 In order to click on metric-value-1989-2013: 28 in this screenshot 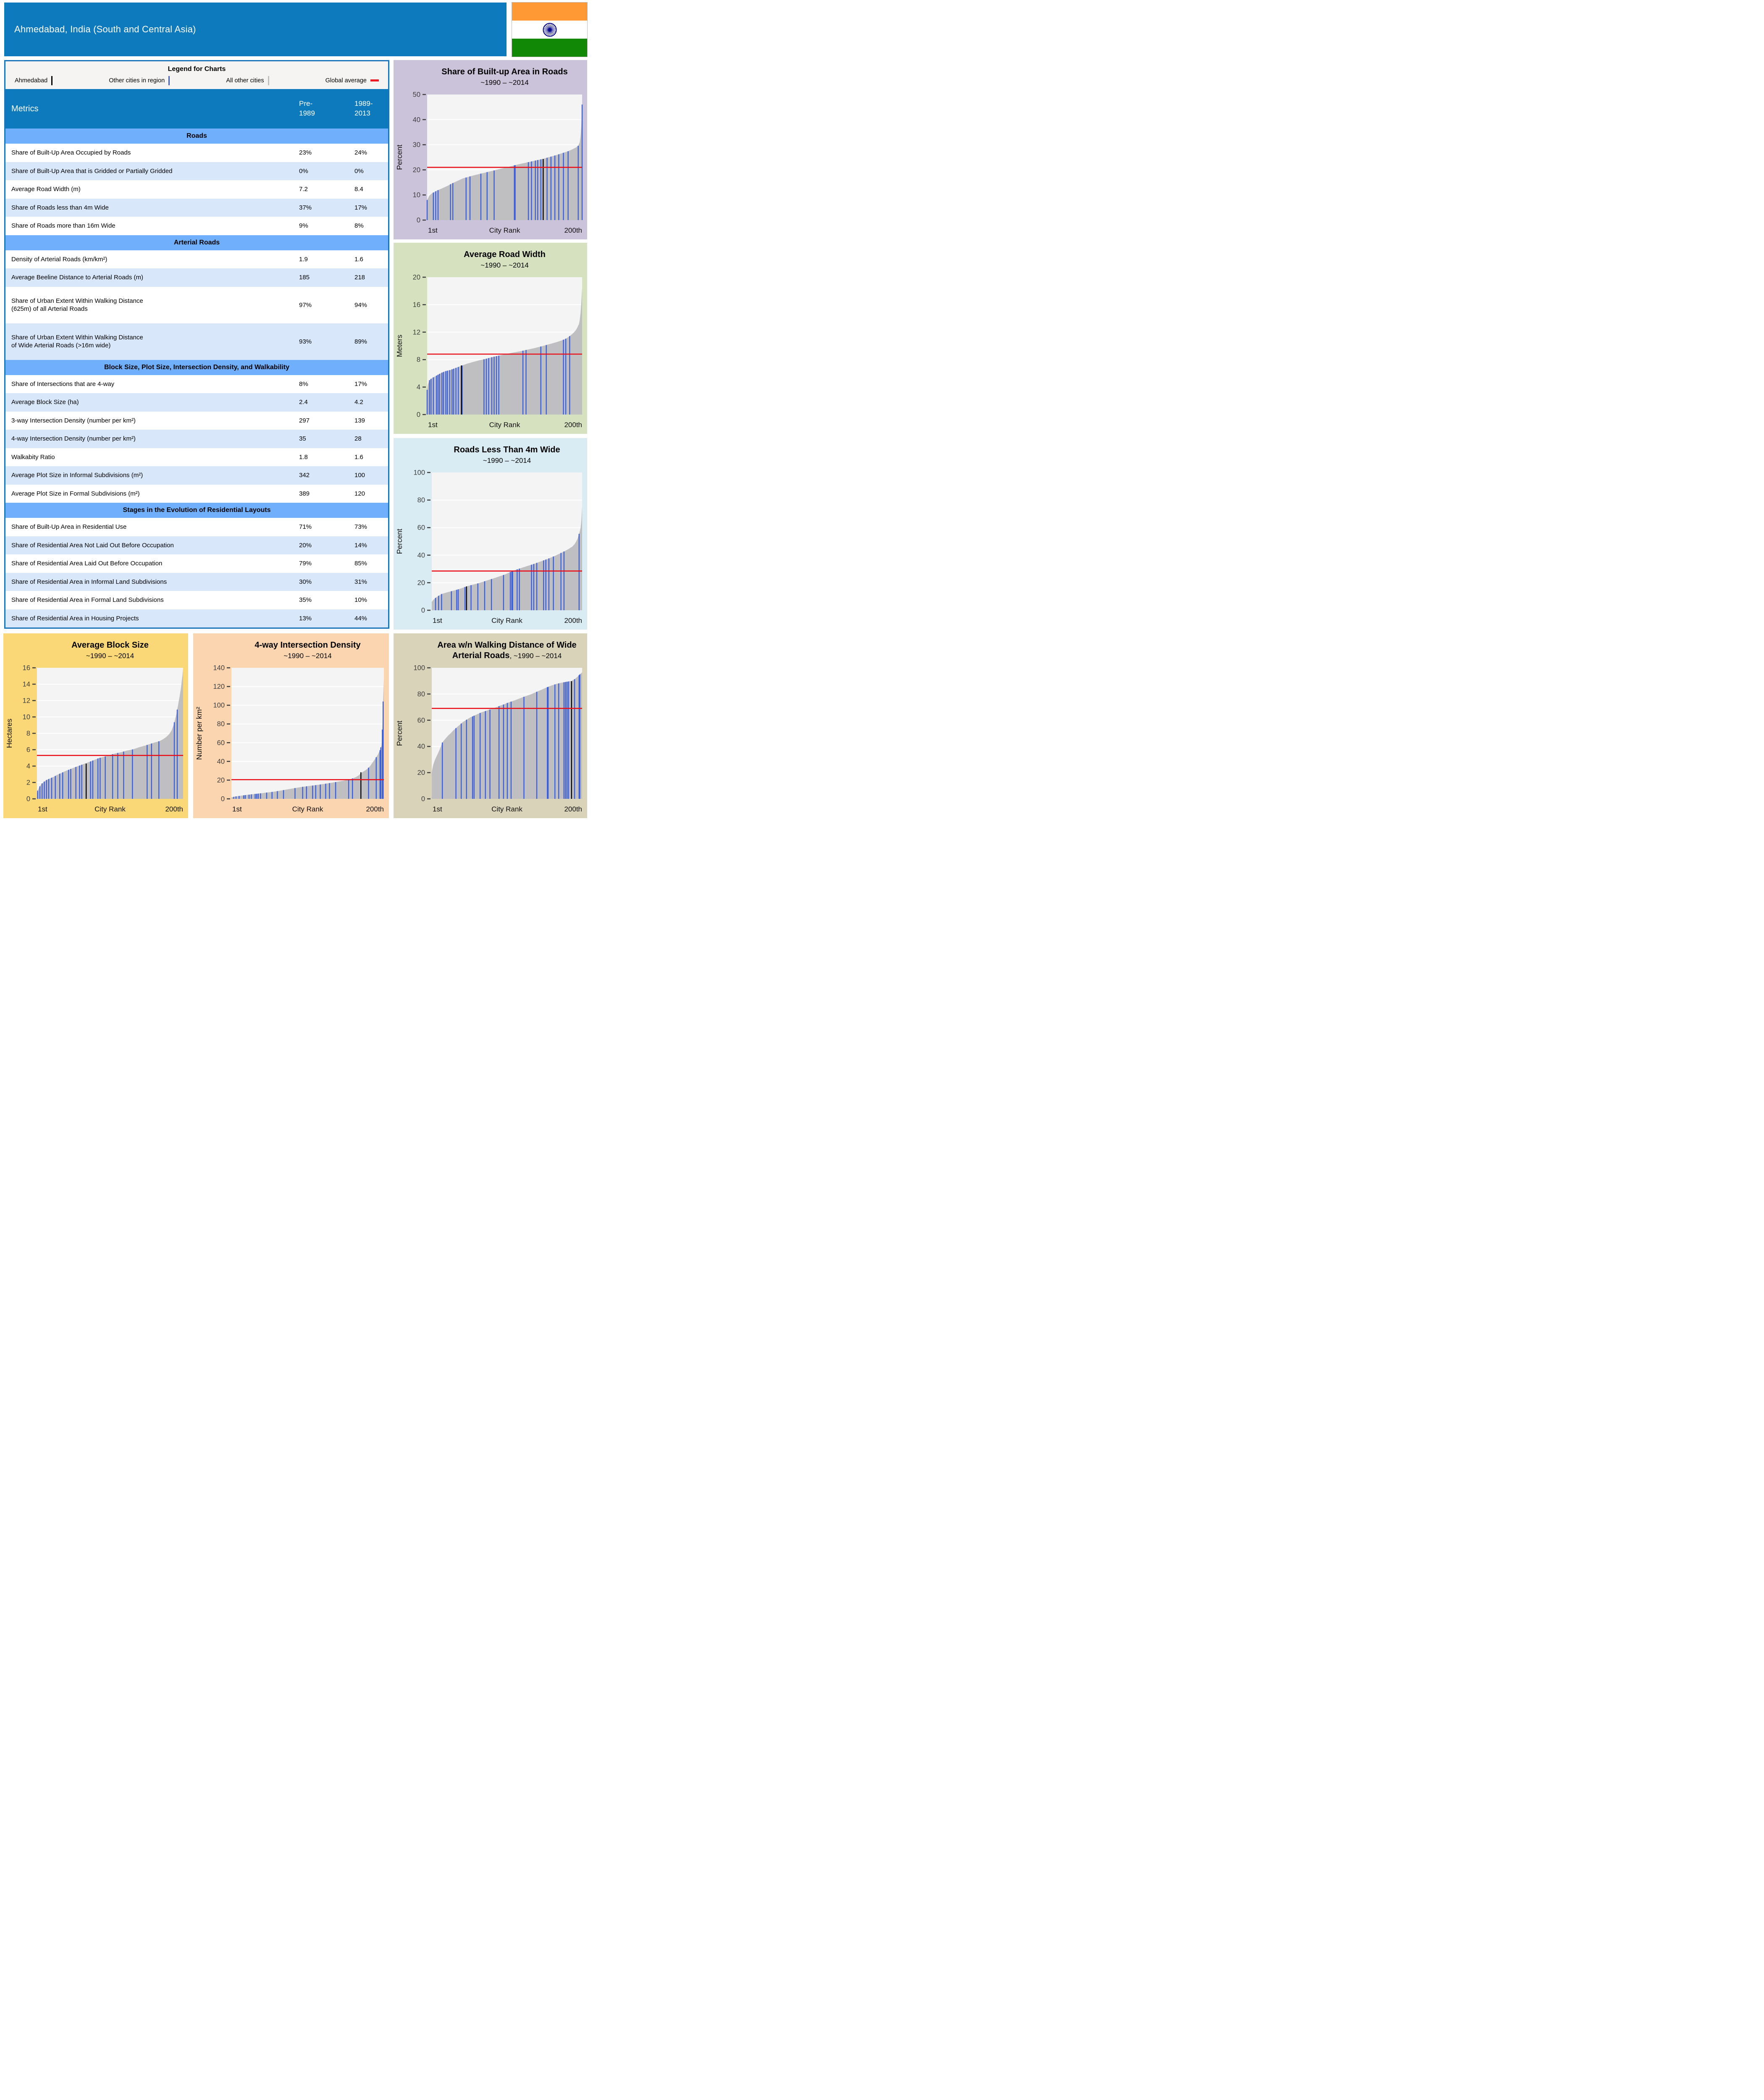, I will do `click(358, 439)`.